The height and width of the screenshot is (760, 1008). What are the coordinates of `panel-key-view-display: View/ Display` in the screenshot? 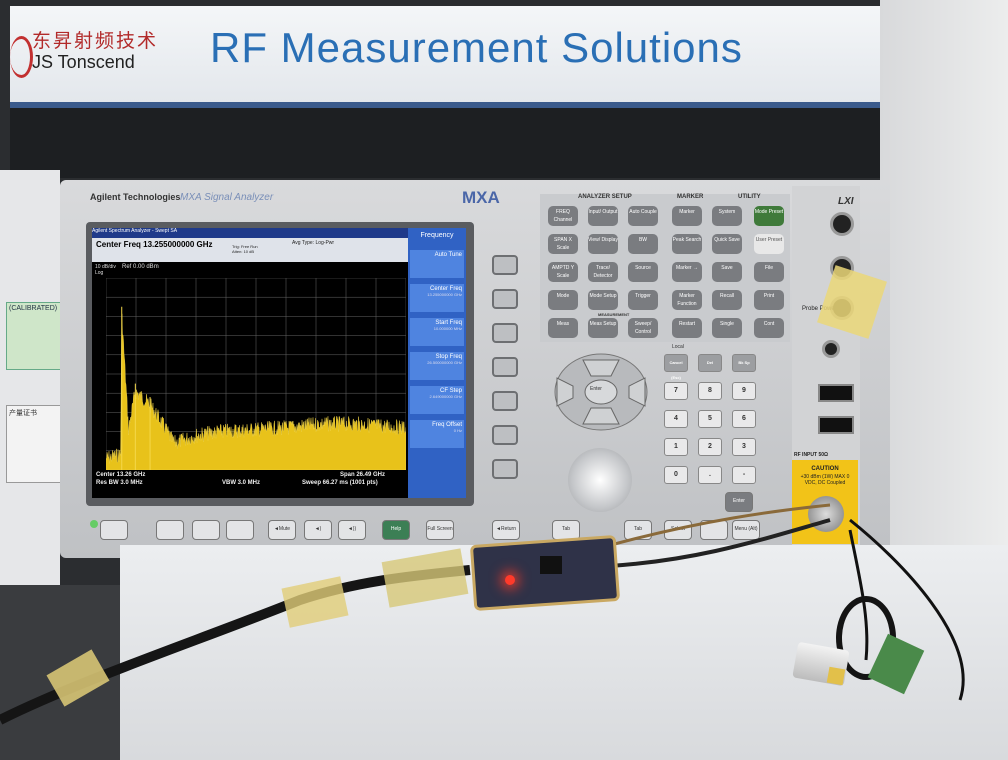 It's located at (603, 244).